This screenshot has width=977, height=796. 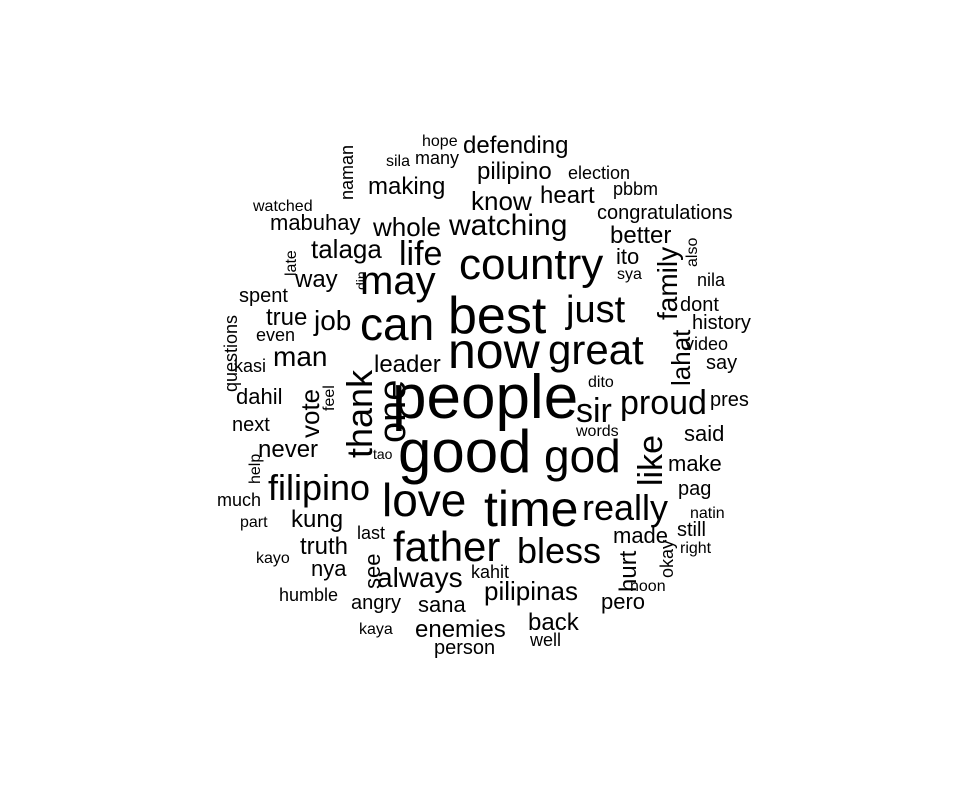 I want to click on word-much: much, so click(x=239, y=500).